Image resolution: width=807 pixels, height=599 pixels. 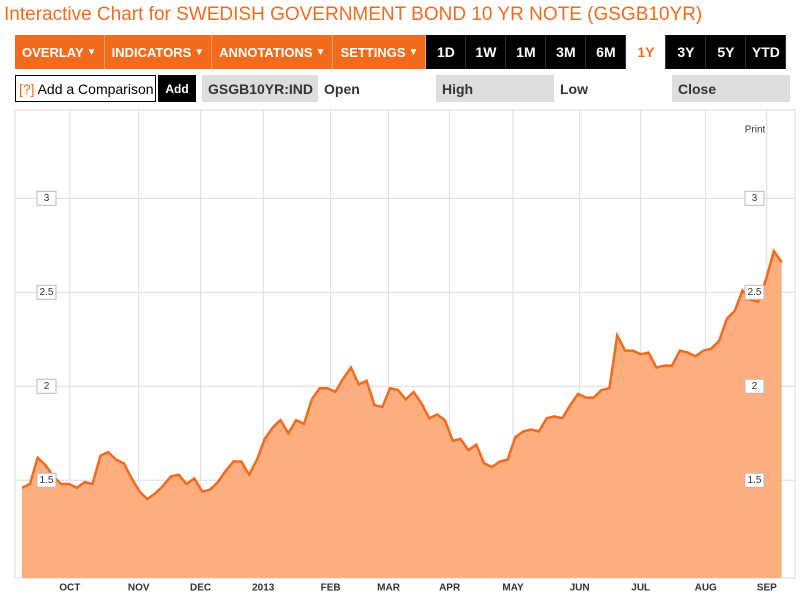 I want to click on help: [?], so click(x=27, y=88).